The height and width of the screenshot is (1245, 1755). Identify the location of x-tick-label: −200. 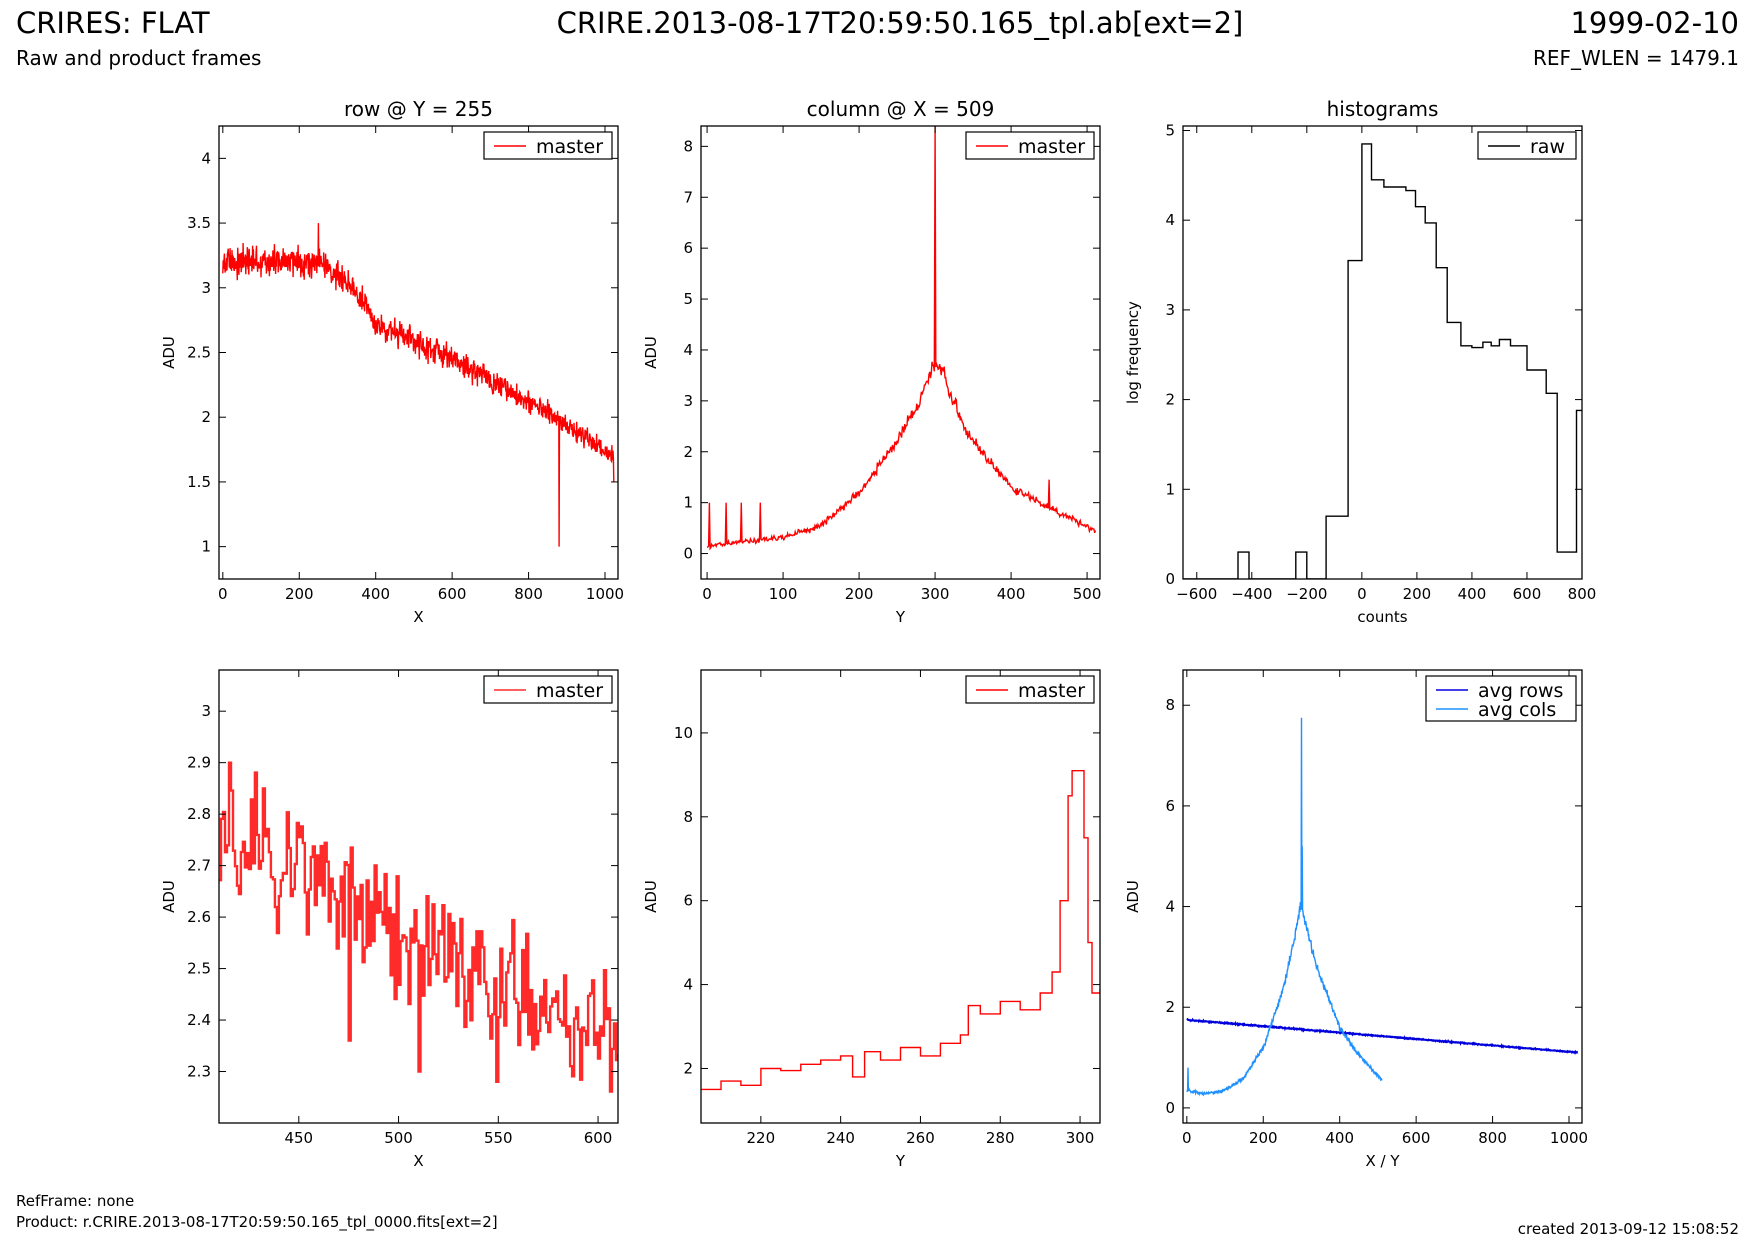
(1306, 594).